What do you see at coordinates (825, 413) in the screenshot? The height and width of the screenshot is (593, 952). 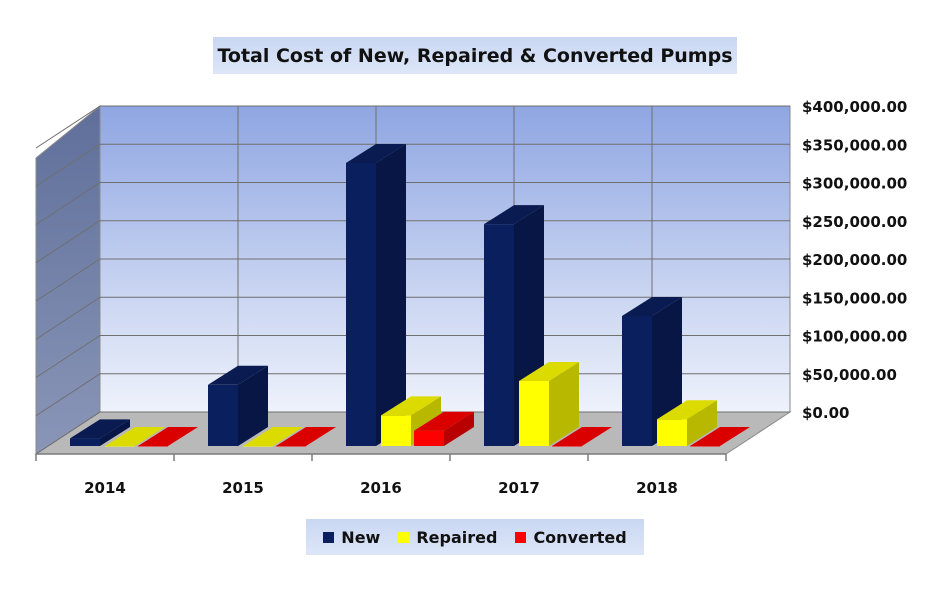 I see `y-tick-label: $0.00` at bounding box center [825, 413].